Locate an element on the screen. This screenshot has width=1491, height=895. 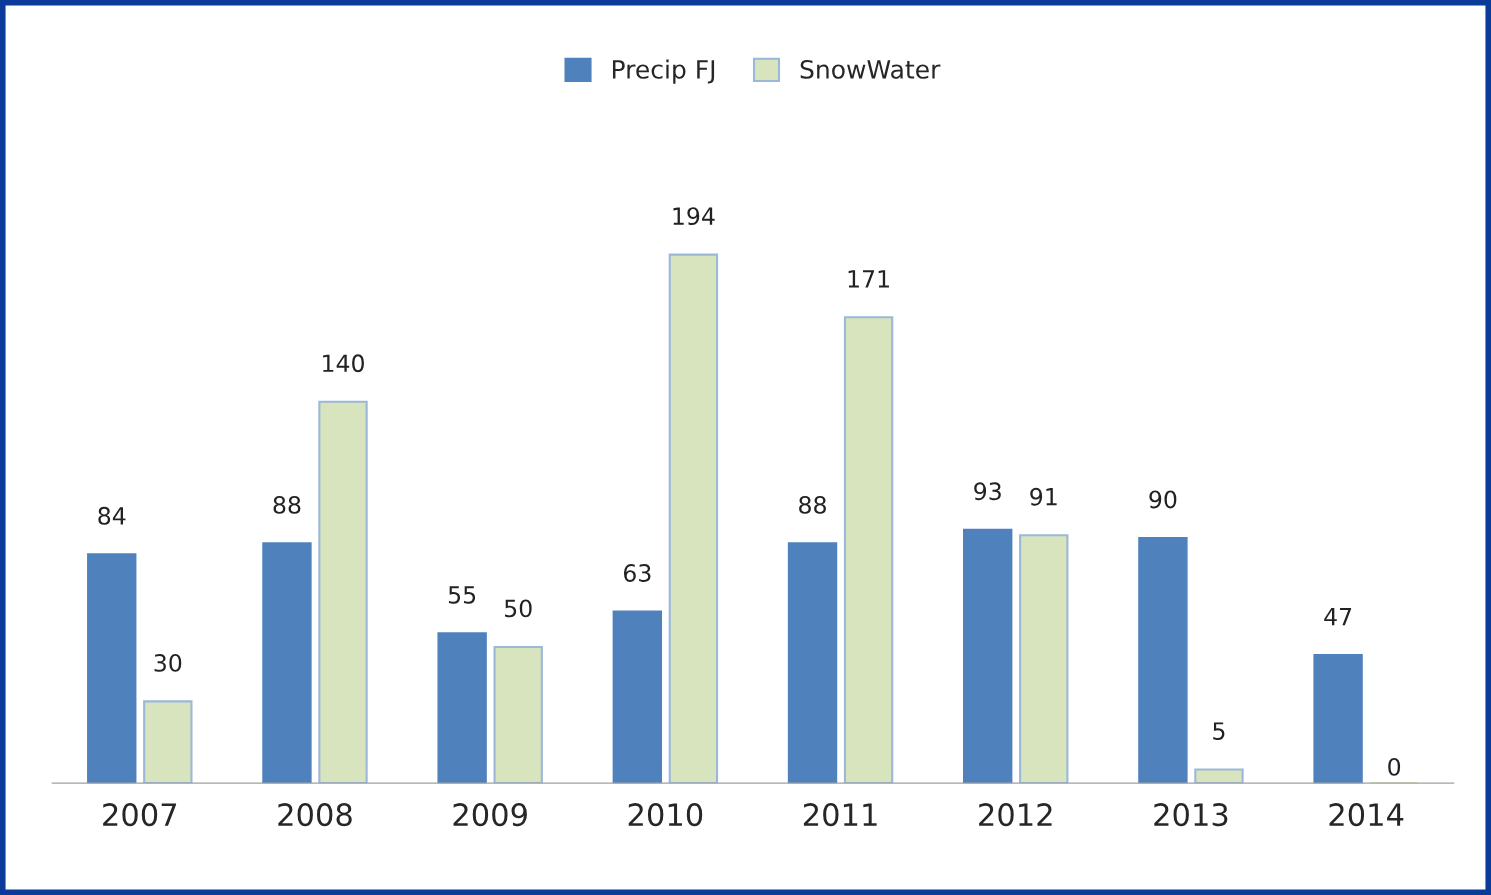
data-label: 5 is located at coordinates (1219, 731).